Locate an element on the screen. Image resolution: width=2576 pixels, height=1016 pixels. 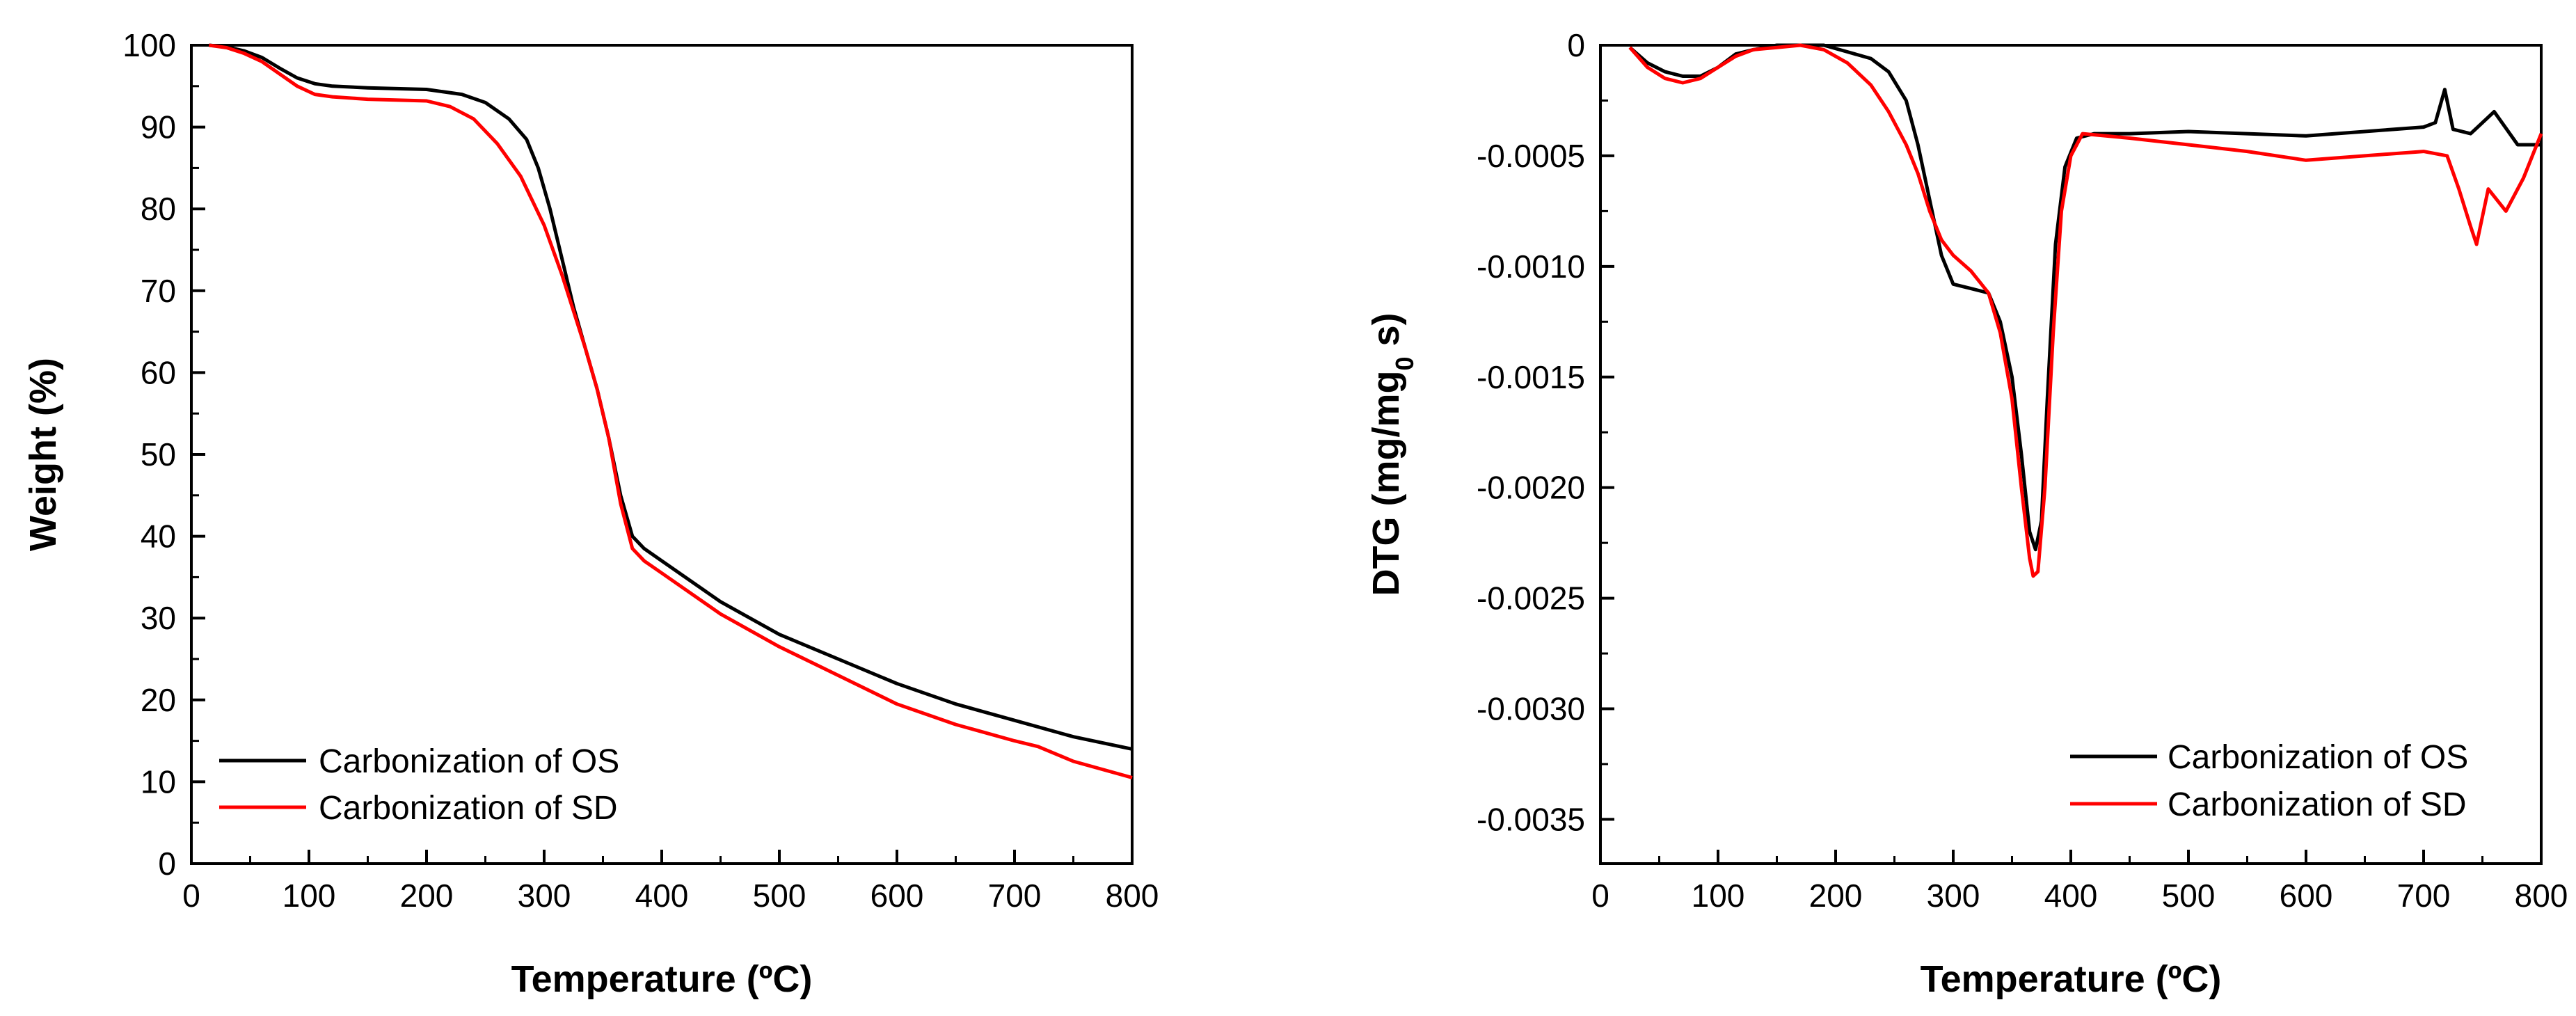
dtg-x-tick-label: 0 is located at coordinates (1600, 896).